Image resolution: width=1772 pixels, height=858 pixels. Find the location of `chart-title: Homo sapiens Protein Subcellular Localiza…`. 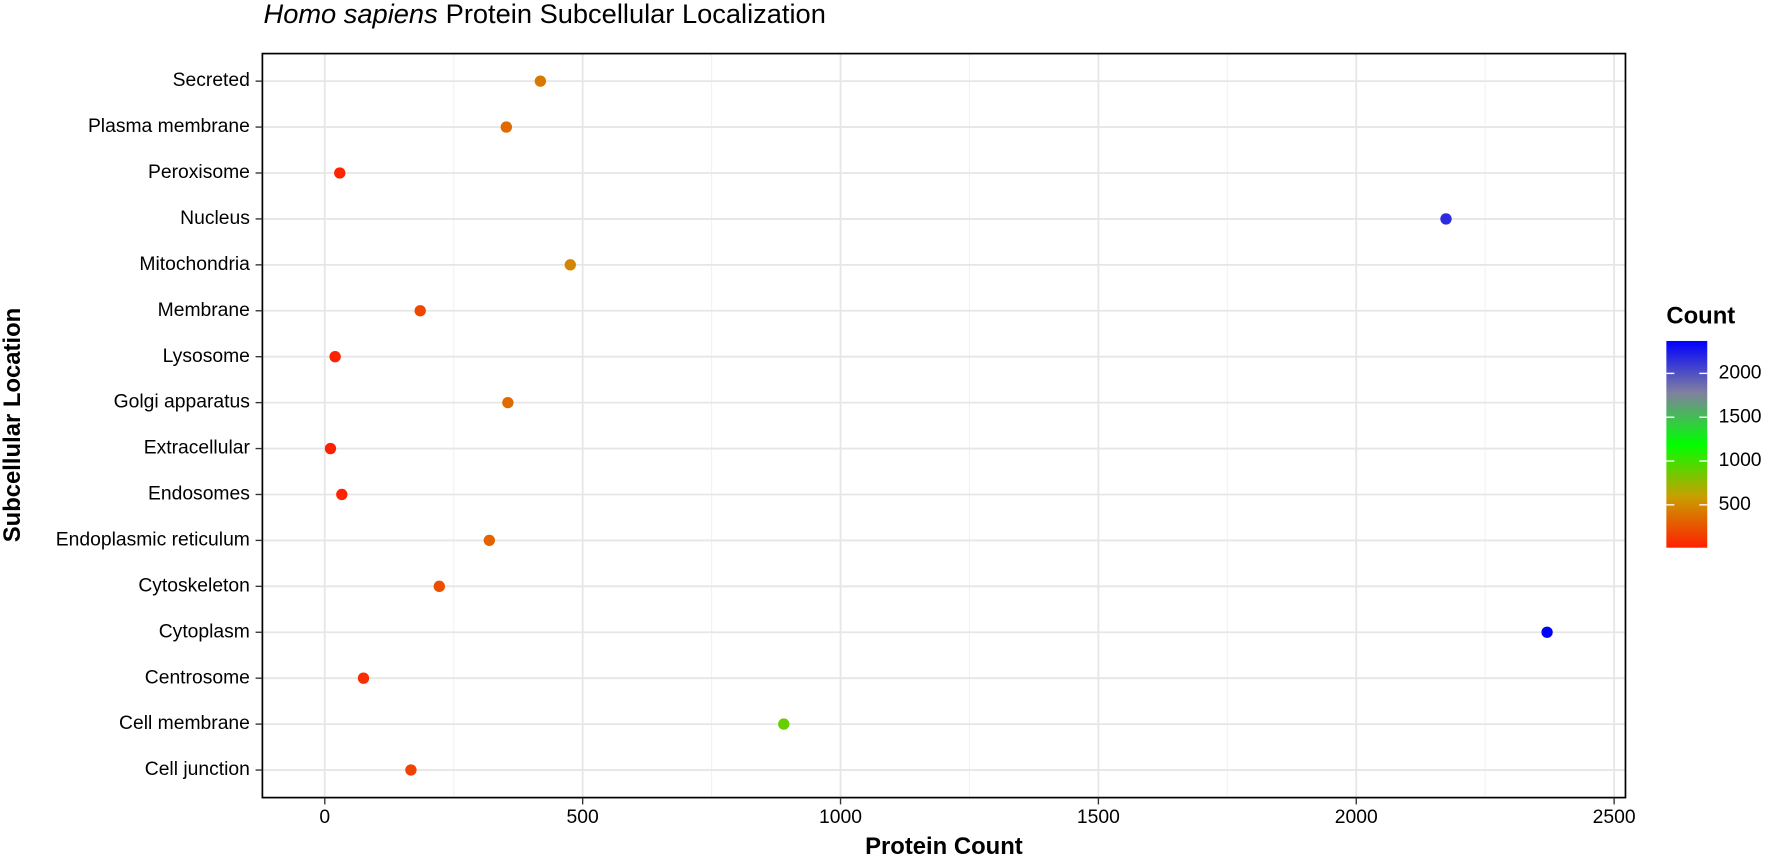

chart-title: Homo sapiens Protein Subcellular Localiza… is located at coordinates (545, 14).